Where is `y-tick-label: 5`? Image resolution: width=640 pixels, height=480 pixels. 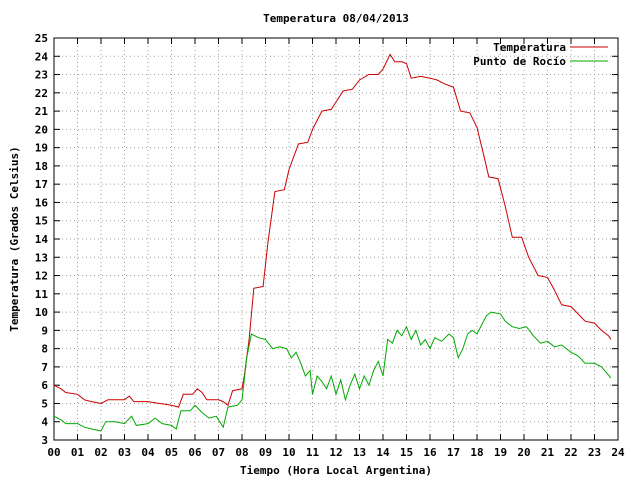 y-tick-label: 5 is located at coordinates (44, 403).